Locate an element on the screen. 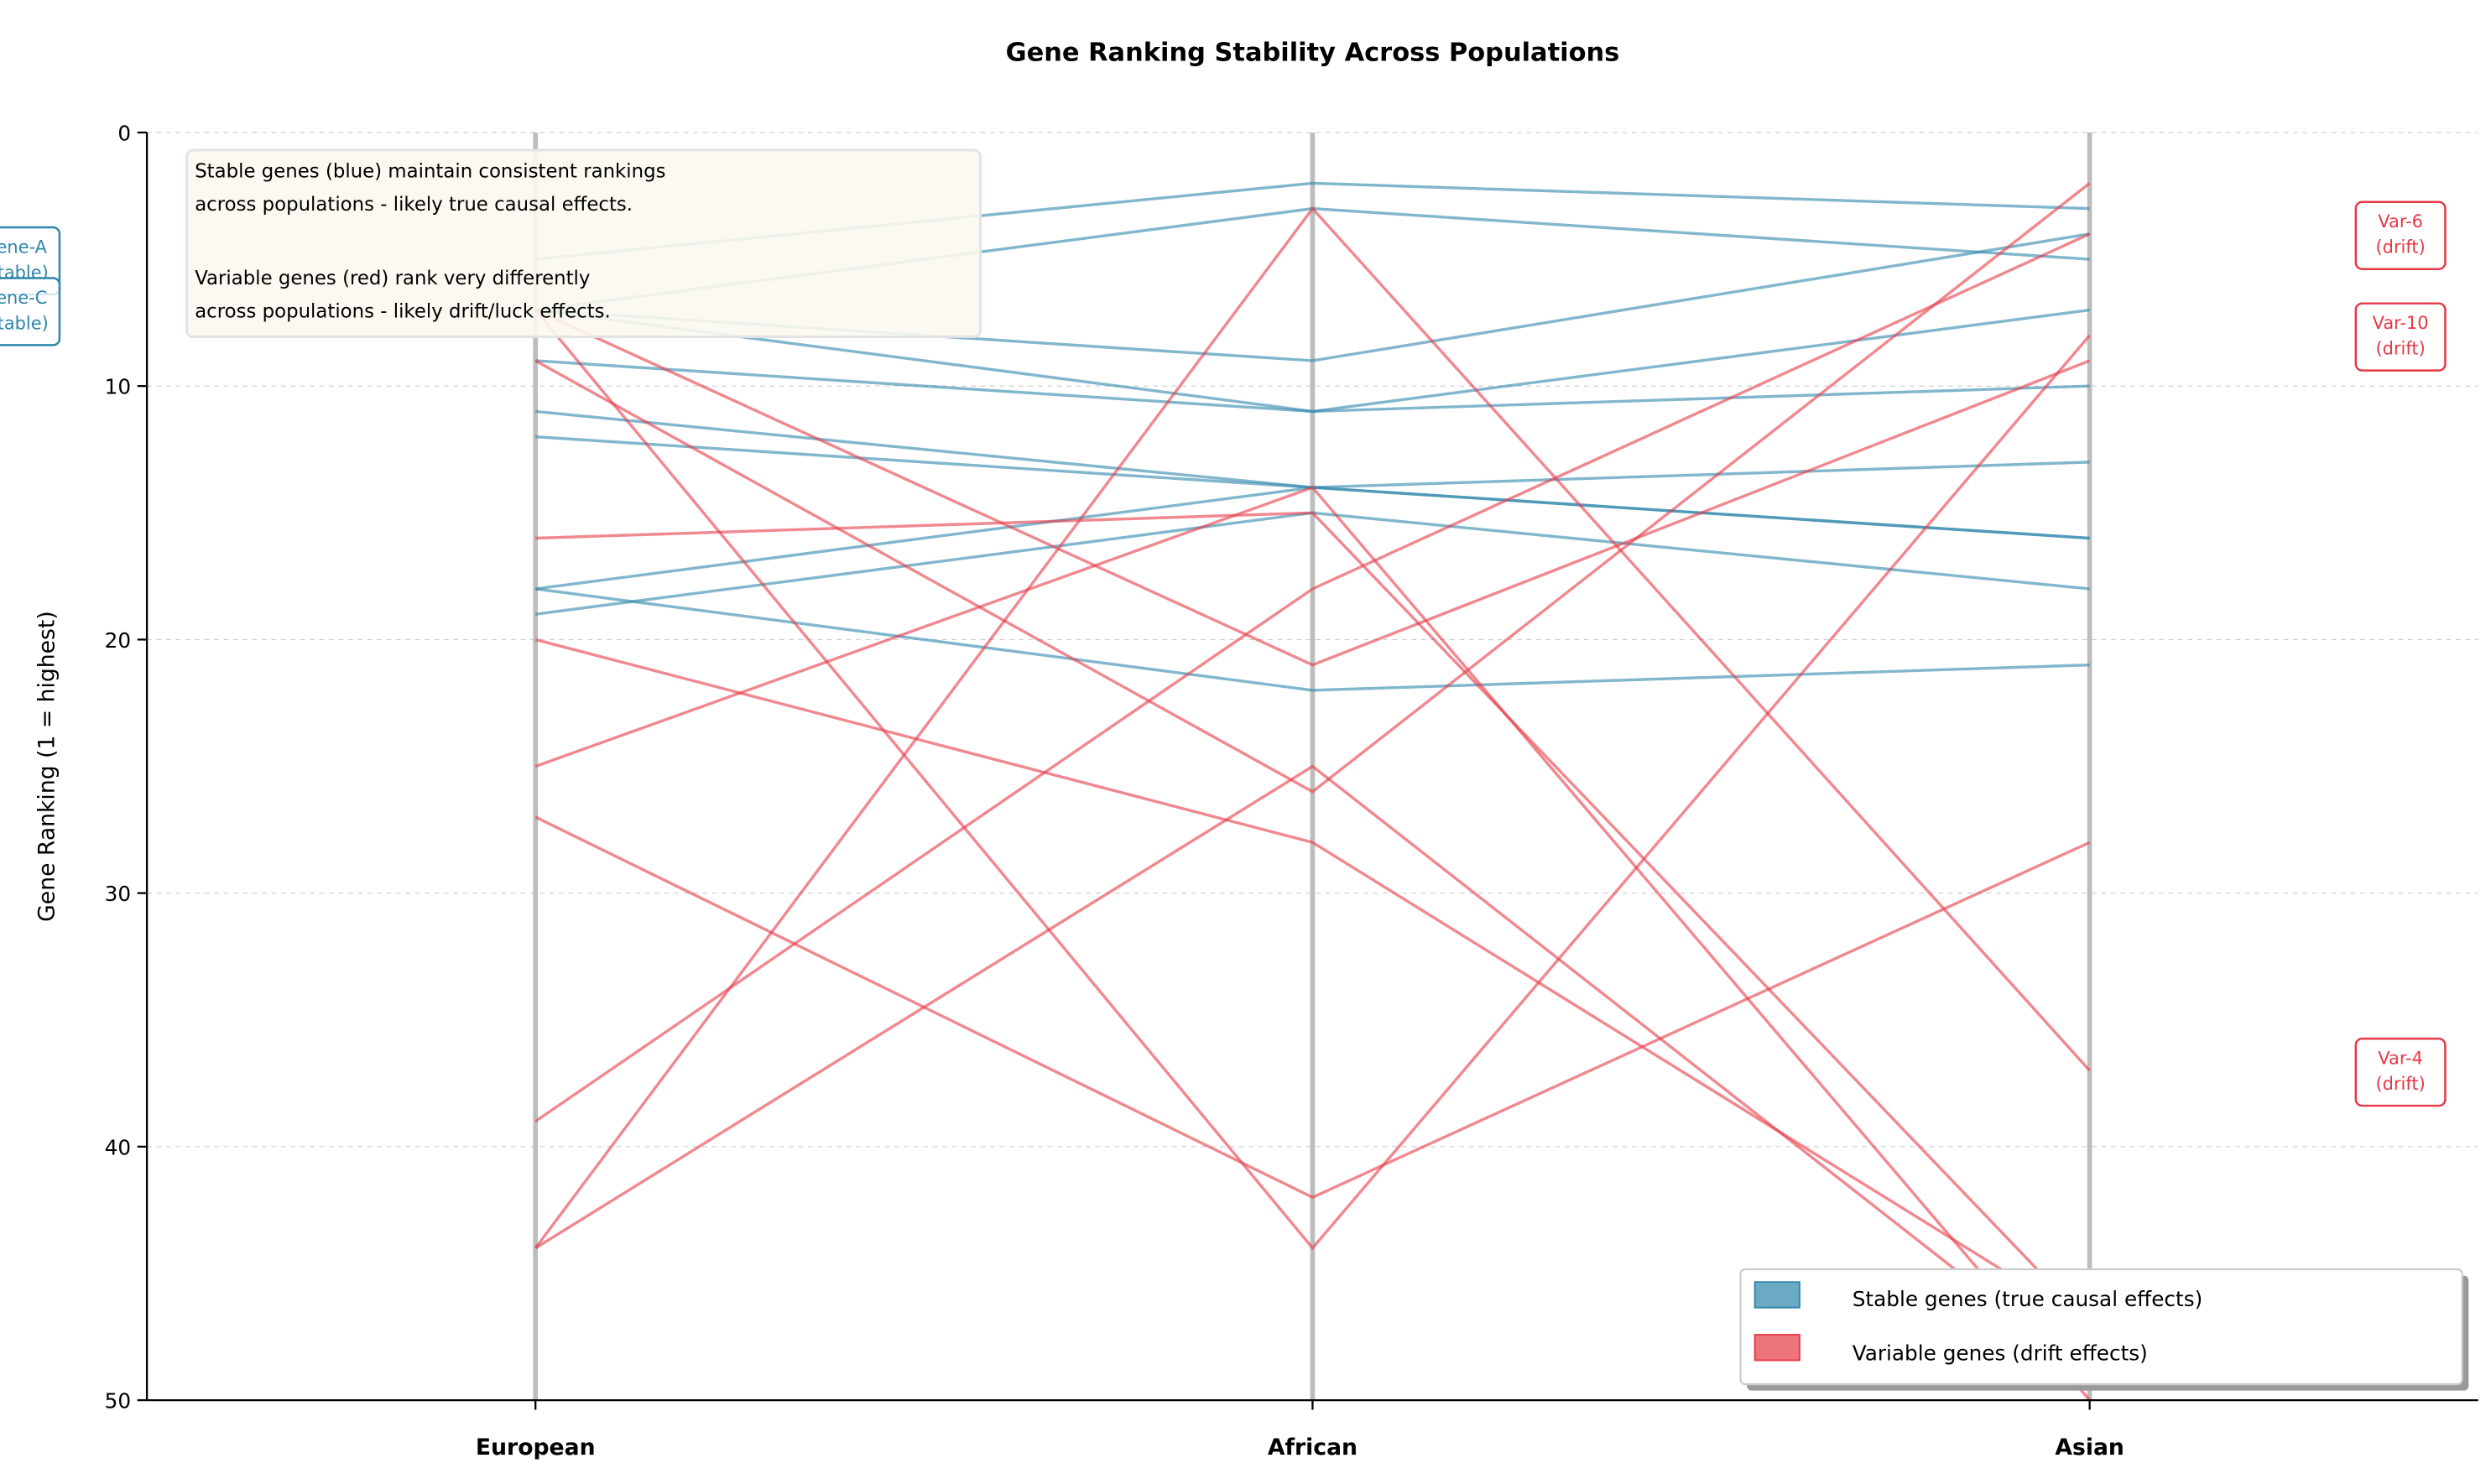 This screenshot has width=2491, height=1484. y-tick-label: 30 is located at coordinates (118, 894).